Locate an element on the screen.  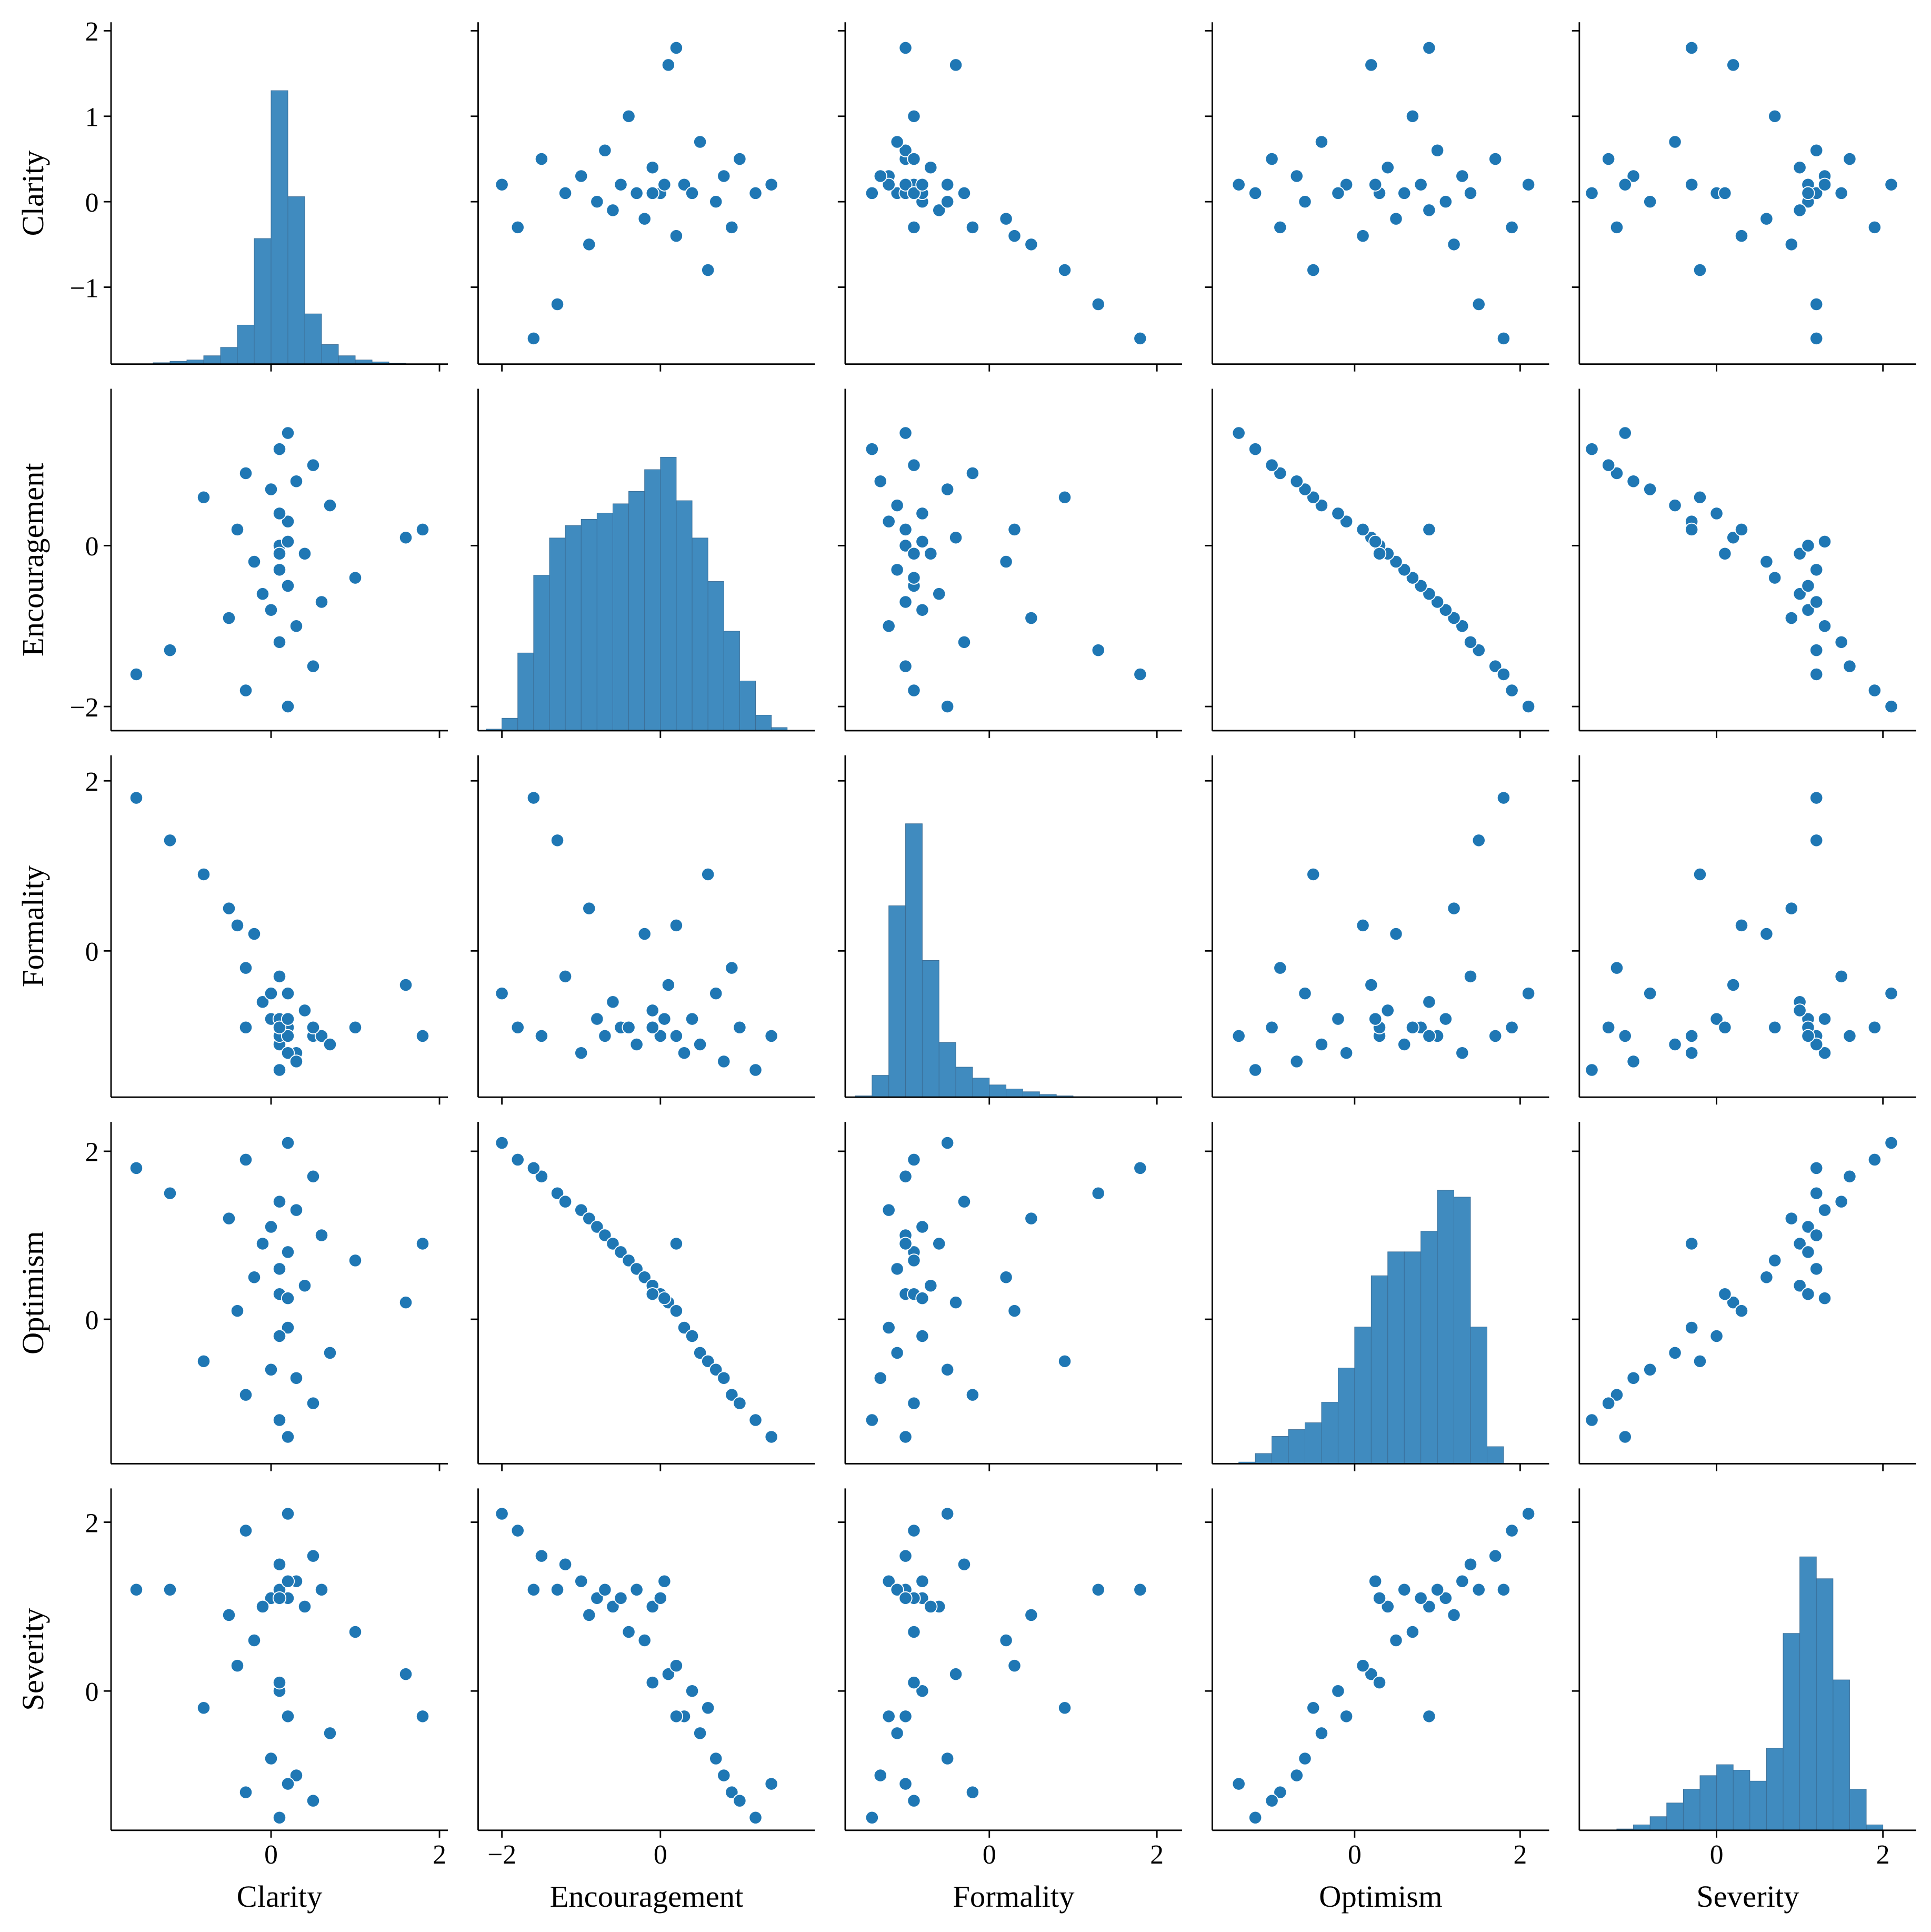
x-tick-label: 2 is located at coordinates (1883, 1855).